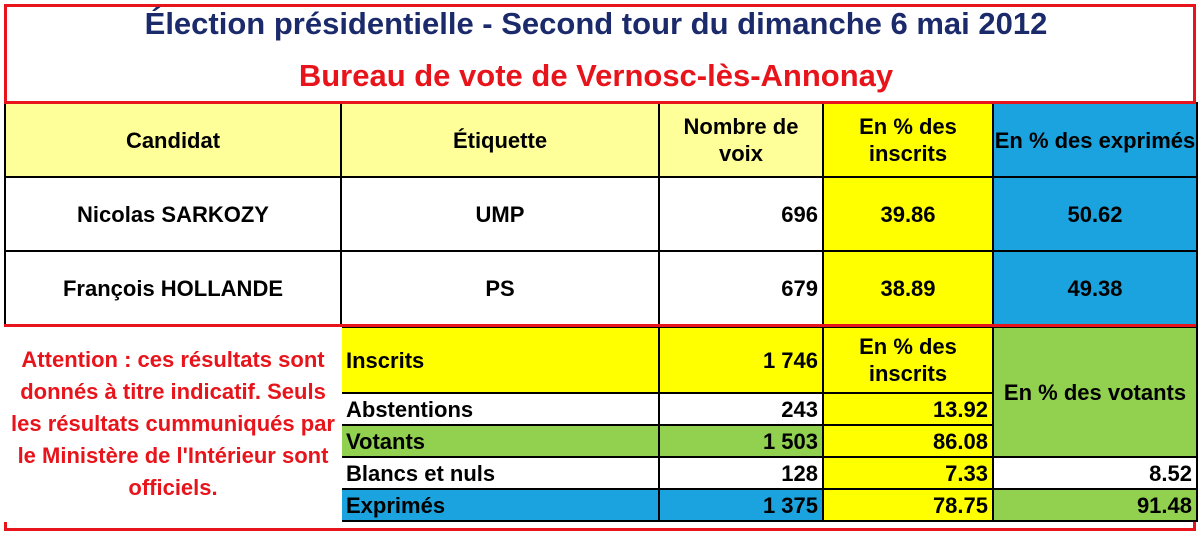  What do you see at coordinates (500, 140) in the screenshot?
I see `header-etiquette: Étiquette` at bounding box center [500, 140].